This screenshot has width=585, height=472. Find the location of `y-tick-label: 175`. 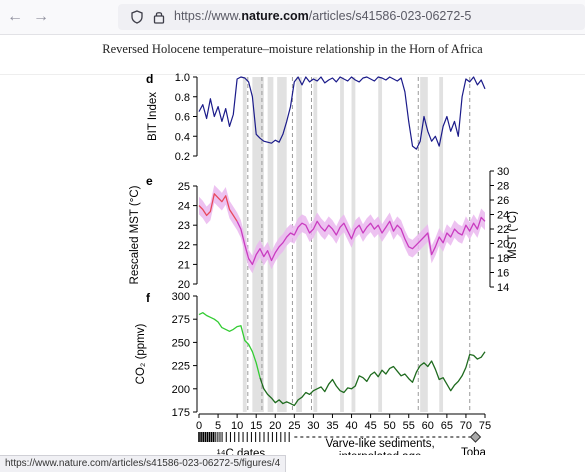

y-tick-label: 175 is located at coordinates (181, 413).